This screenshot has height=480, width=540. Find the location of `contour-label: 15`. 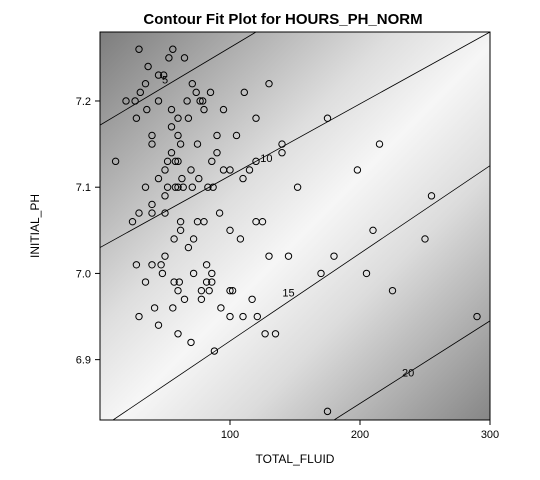

contour-label: 15 is located at coordinates (288, 293).